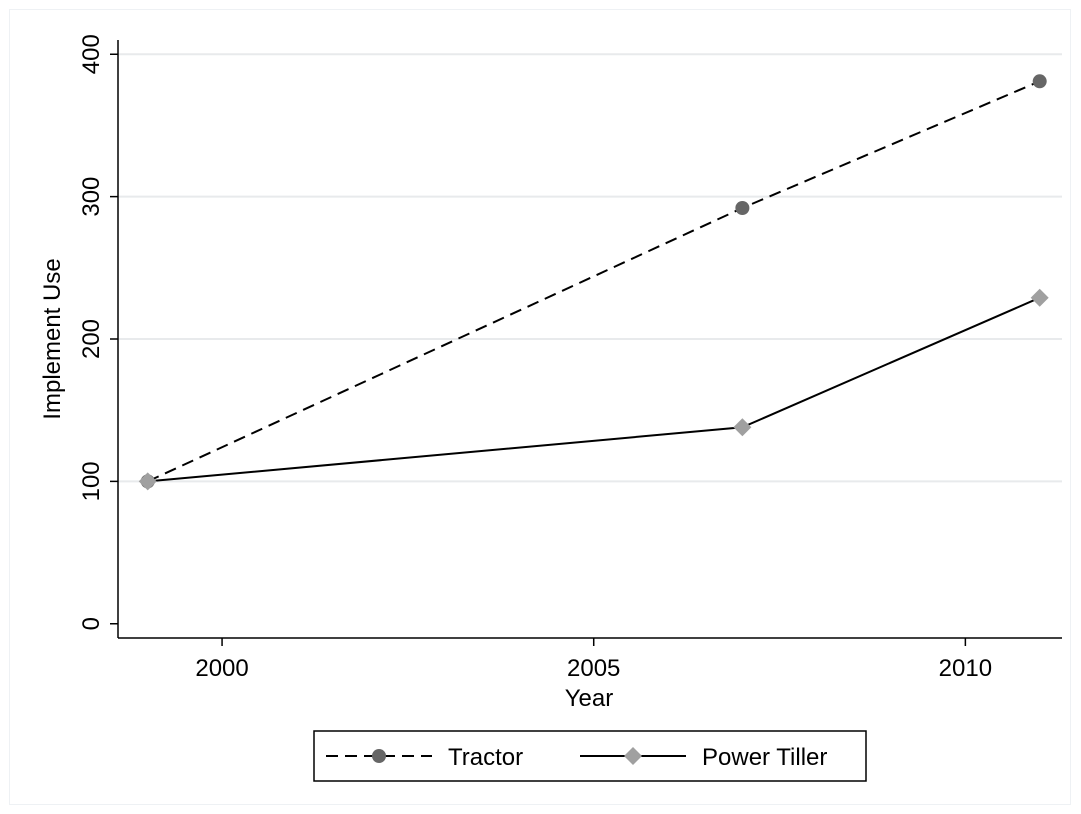 The image size is (1081, 814). What do you see at coordinates (589, 698) in the screenshot?
I see `x-axis-label: Year` at bounding box center [589, 698].